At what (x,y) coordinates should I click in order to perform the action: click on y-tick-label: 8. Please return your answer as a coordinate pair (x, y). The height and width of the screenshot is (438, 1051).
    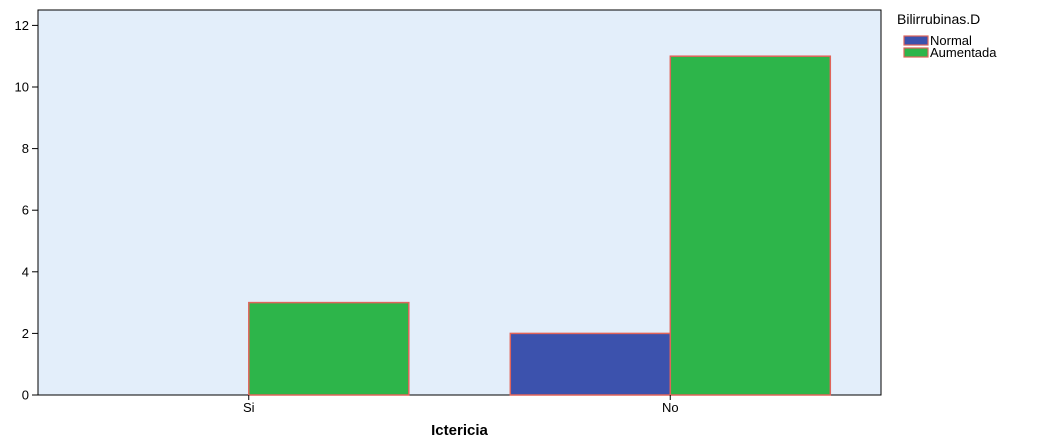
    Looking at the image, I should click on (25, 148).